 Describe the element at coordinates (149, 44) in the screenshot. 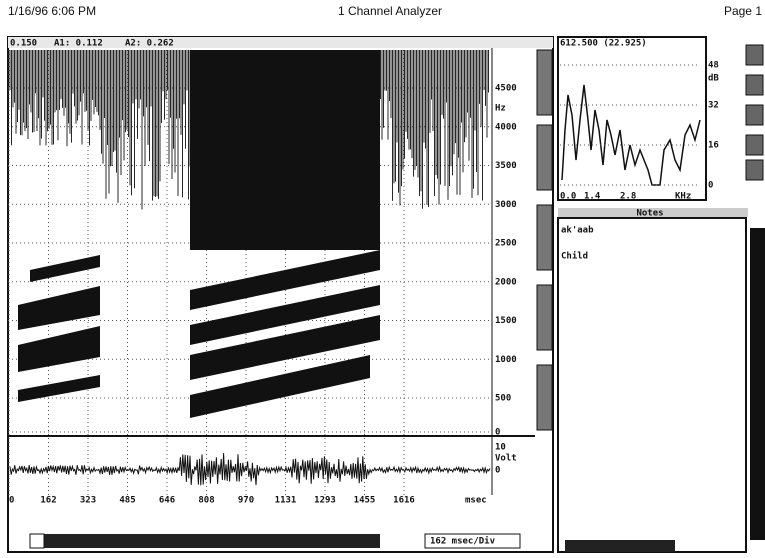

I see `a2-readout: A2: 0.262` at that location.